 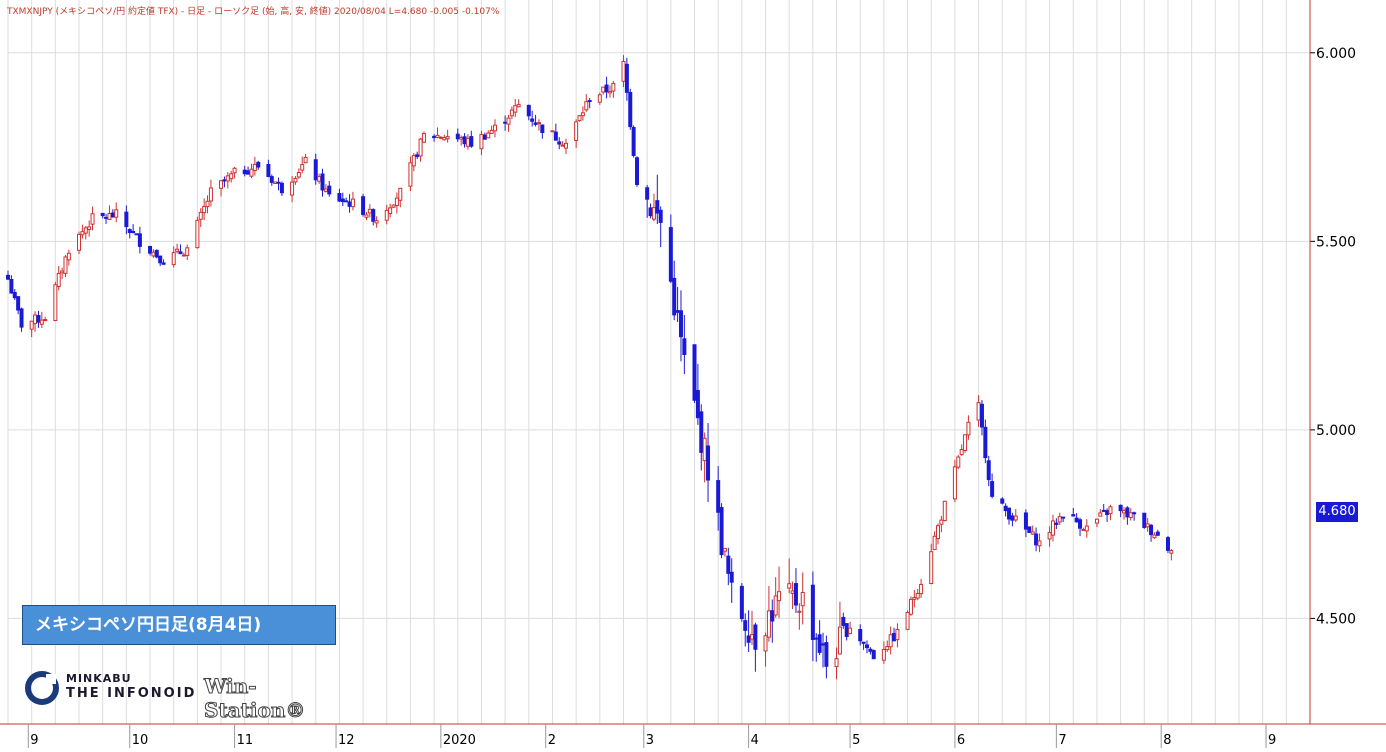 What do you see at coordinates (179, 625) in the screenshot?
I see `chart-title-badge: メキシコペソ円日足(8月4日)` at bounding box center [179, 625].